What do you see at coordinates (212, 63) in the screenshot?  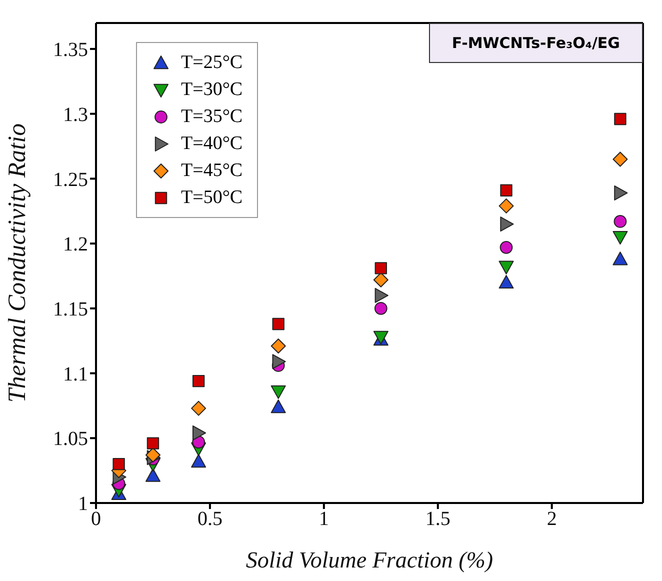 I see `legend-label: T=25°C` at bounding box center [212, 63].